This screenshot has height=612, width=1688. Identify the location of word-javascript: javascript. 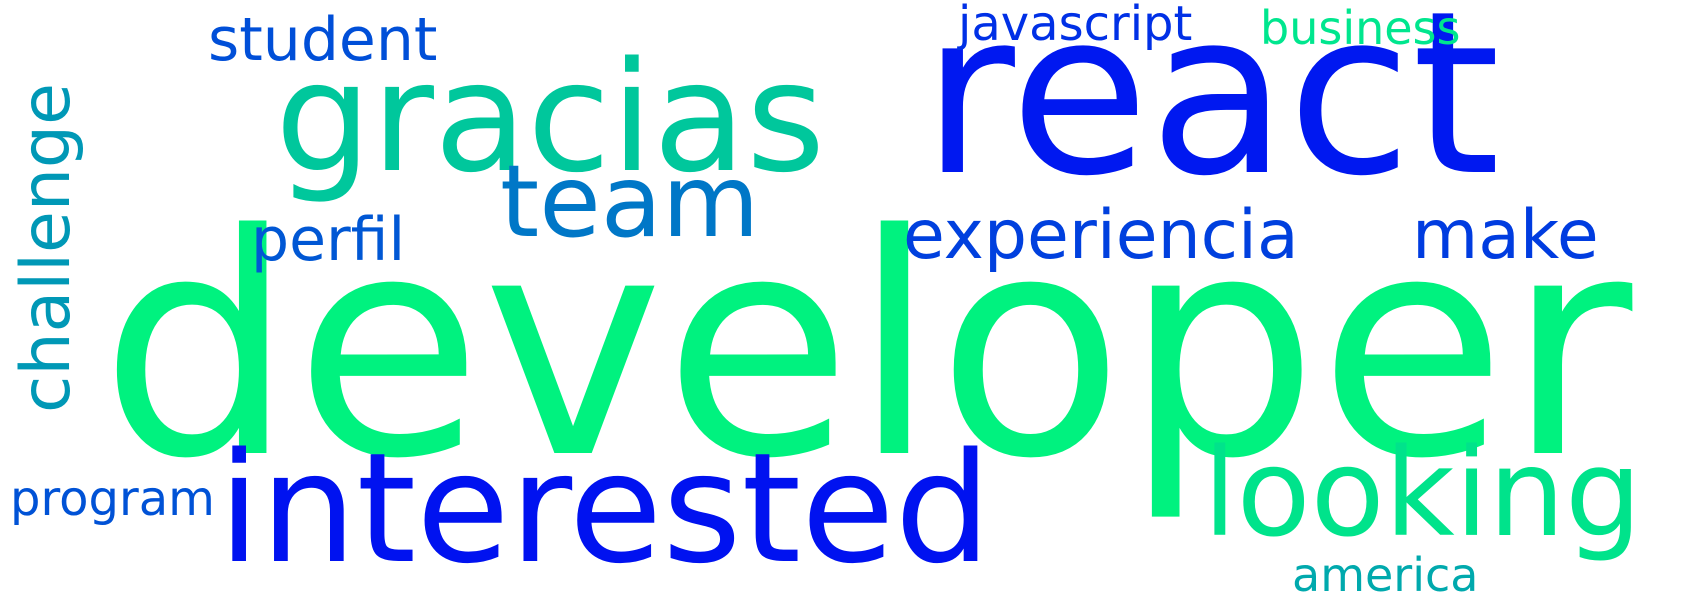
(1075, 26).